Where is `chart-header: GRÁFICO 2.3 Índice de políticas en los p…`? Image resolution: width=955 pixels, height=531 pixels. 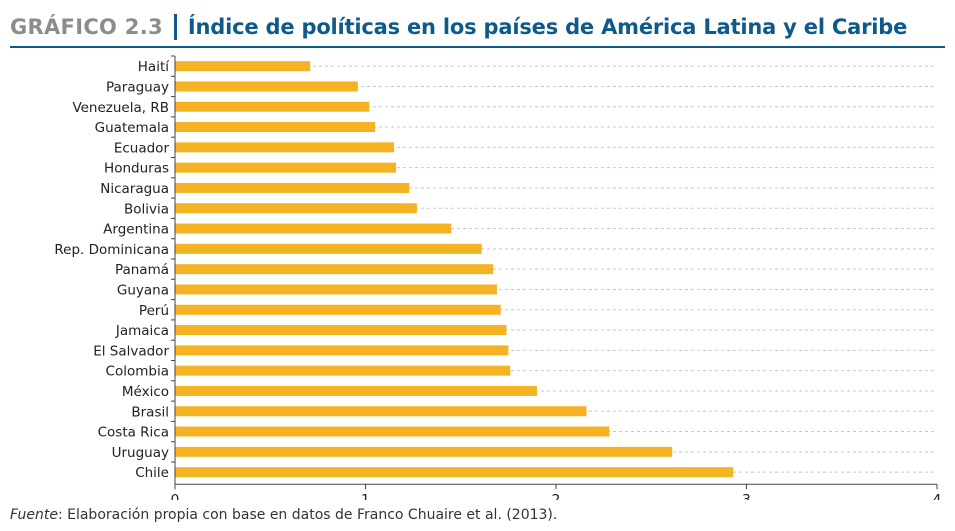 chart-header: GRÁFICO 2.3 Índice de políticas en los p… is located at coordinates (458, 27).